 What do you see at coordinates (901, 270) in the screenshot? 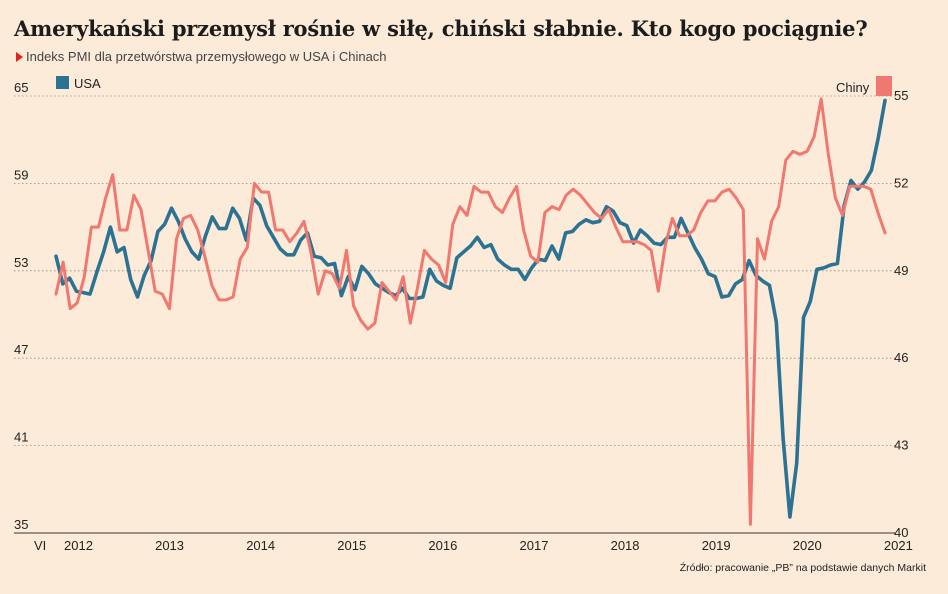
I see `right-tick-label: 49` at bounding box center [901, 270].